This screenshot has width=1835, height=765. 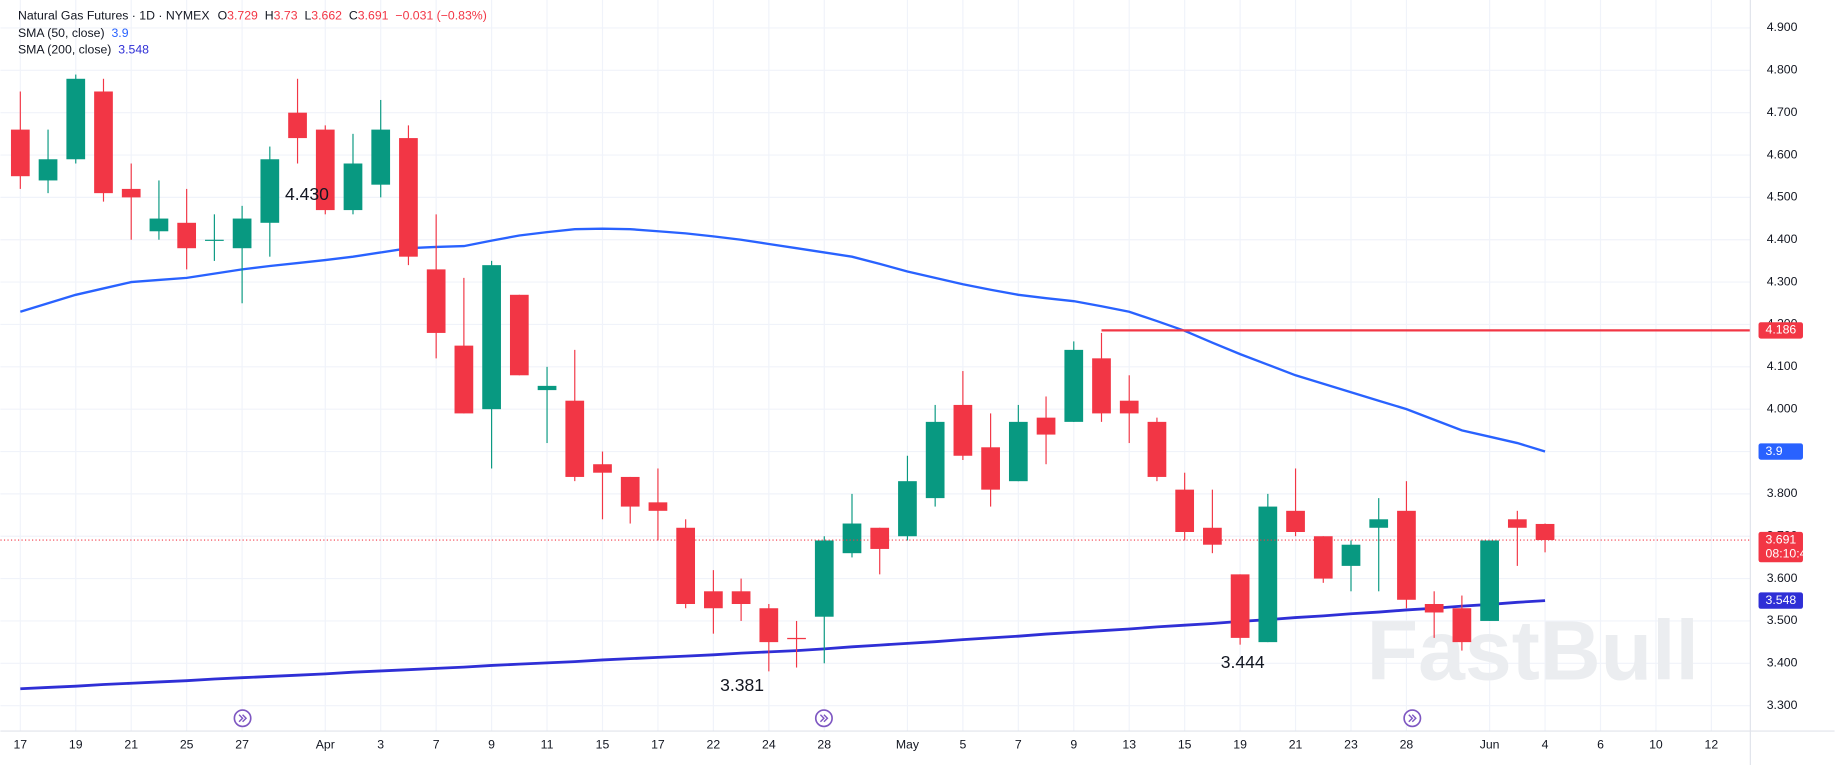 What do you see at coordinates (242, 16) in the screenshot?
I see `ohlc-value: 3.729` at bounding box center [242, 16].